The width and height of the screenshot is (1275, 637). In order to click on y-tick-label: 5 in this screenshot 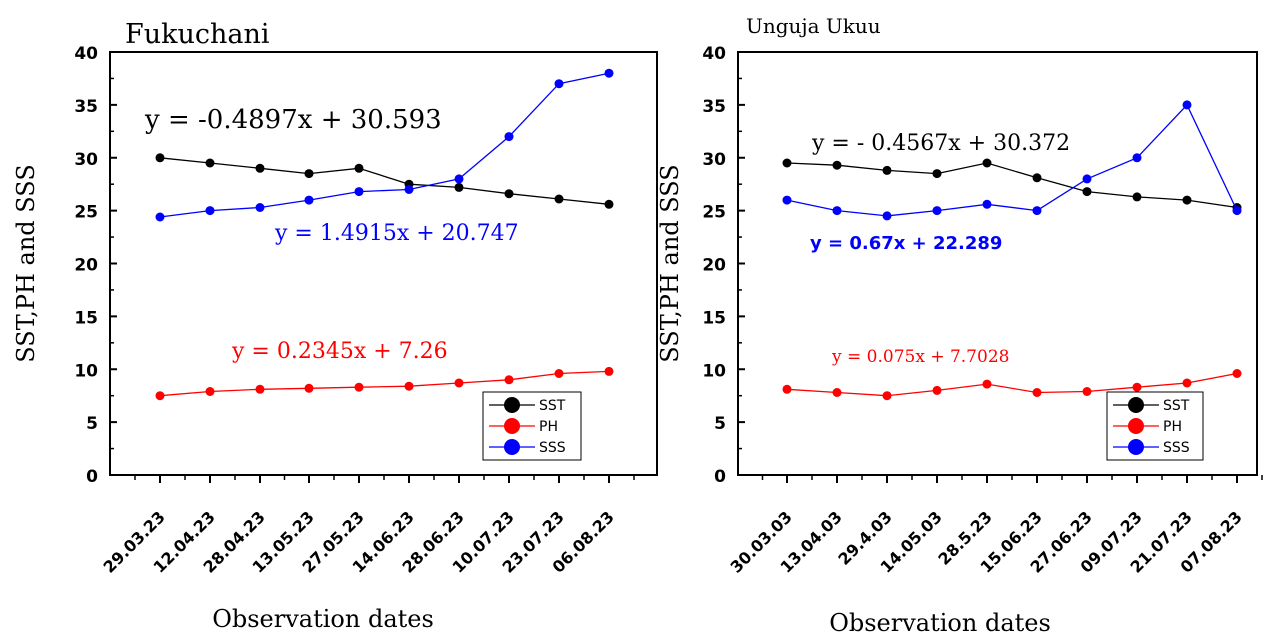, I will do `click(720, 424)`.